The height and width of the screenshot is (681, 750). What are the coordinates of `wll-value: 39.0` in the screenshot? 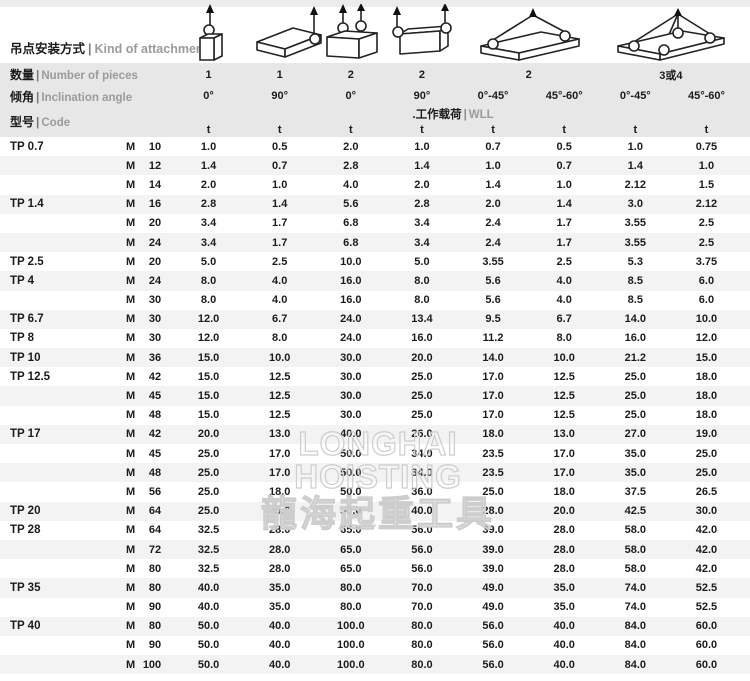 It's located at (493, 568).